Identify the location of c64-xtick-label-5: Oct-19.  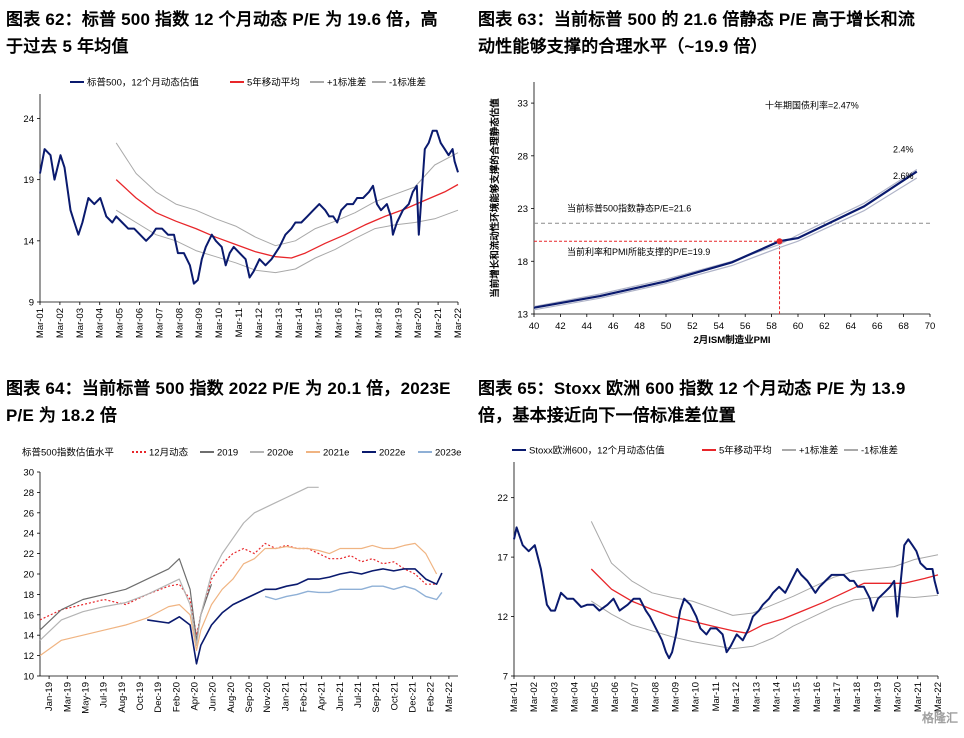
(140, 696).